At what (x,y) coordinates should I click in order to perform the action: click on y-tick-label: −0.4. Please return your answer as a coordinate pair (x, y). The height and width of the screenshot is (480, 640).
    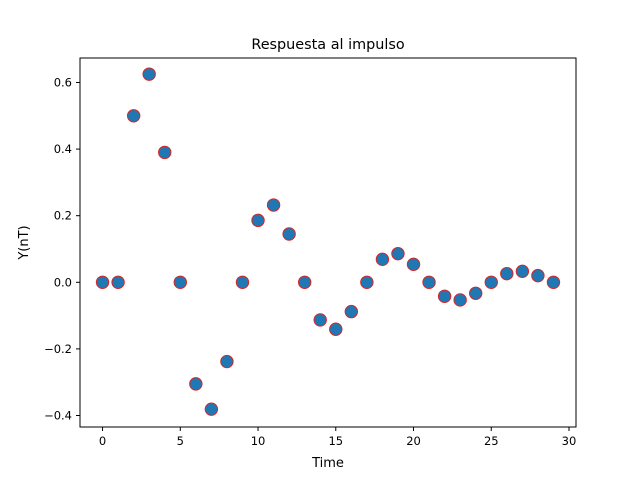
    Looking at the image, I should click on (58, 416).